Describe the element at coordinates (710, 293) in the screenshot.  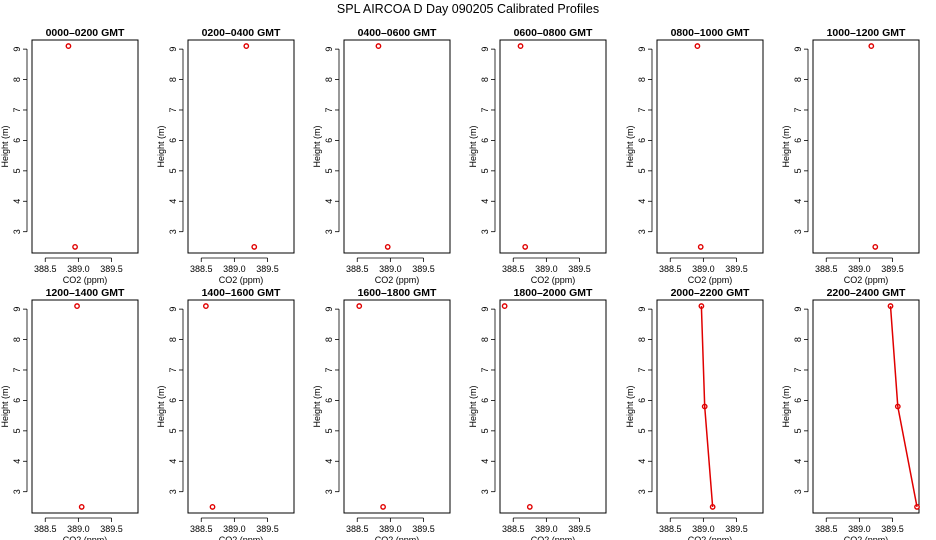
I see `panel-title: 2000–2200 GMT` at that location.